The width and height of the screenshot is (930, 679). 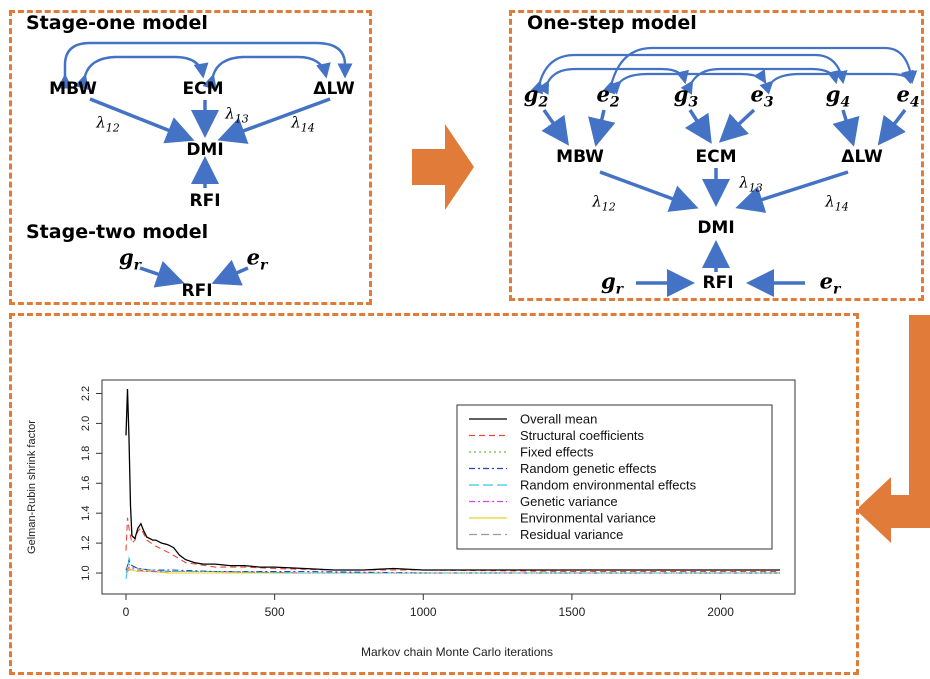 What do you see at coordinates (86, 423) in the screenshot?
I see `y-tick-label: 2.0` at bounding box center [86, 423].